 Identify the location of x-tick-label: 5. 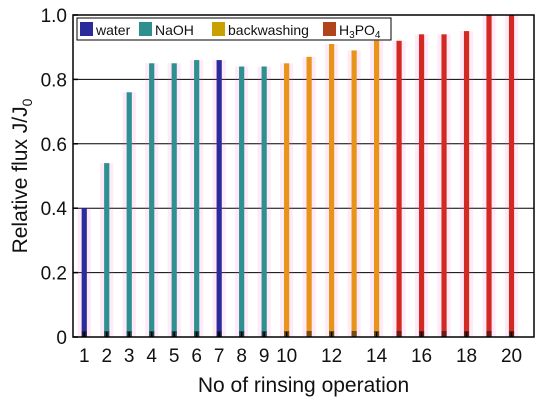
(174, 356).